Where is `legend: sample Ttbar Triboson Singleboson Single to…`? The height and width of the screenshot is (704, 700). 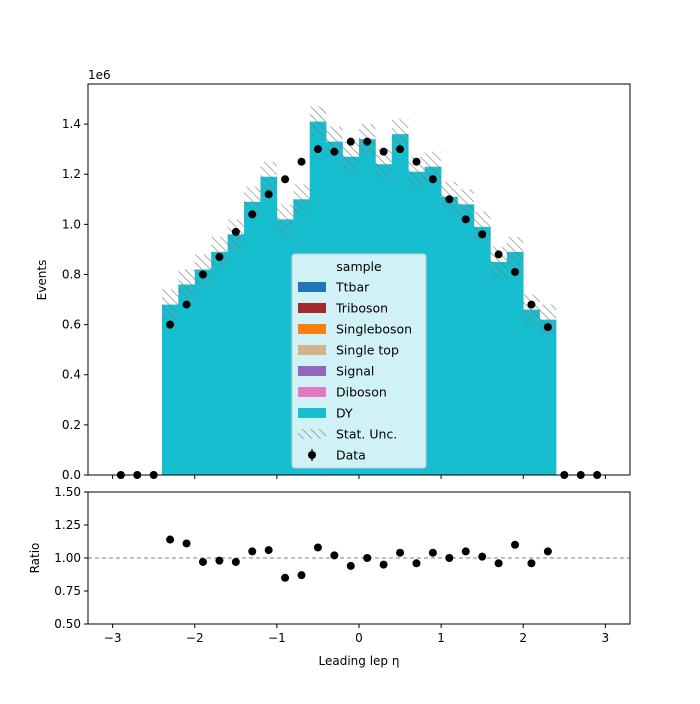
legend: sample Ttbar Triboson Singleboson Single to… is located at coordinates (359, 361).